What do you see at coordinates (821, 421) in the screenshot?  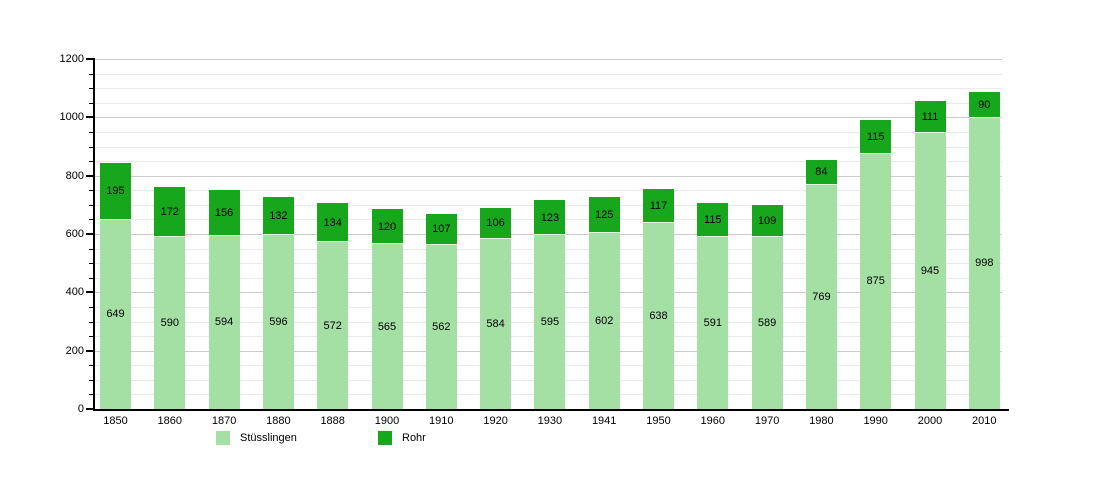 I see `x-axis-label-1980: 1980` at bounding box center [821, 421].